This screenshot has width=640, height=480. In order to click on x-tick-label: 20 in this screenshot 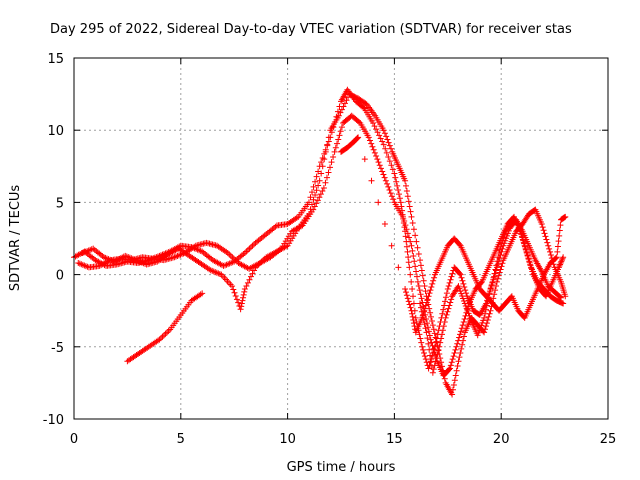, I will do `click(501, 439)`.